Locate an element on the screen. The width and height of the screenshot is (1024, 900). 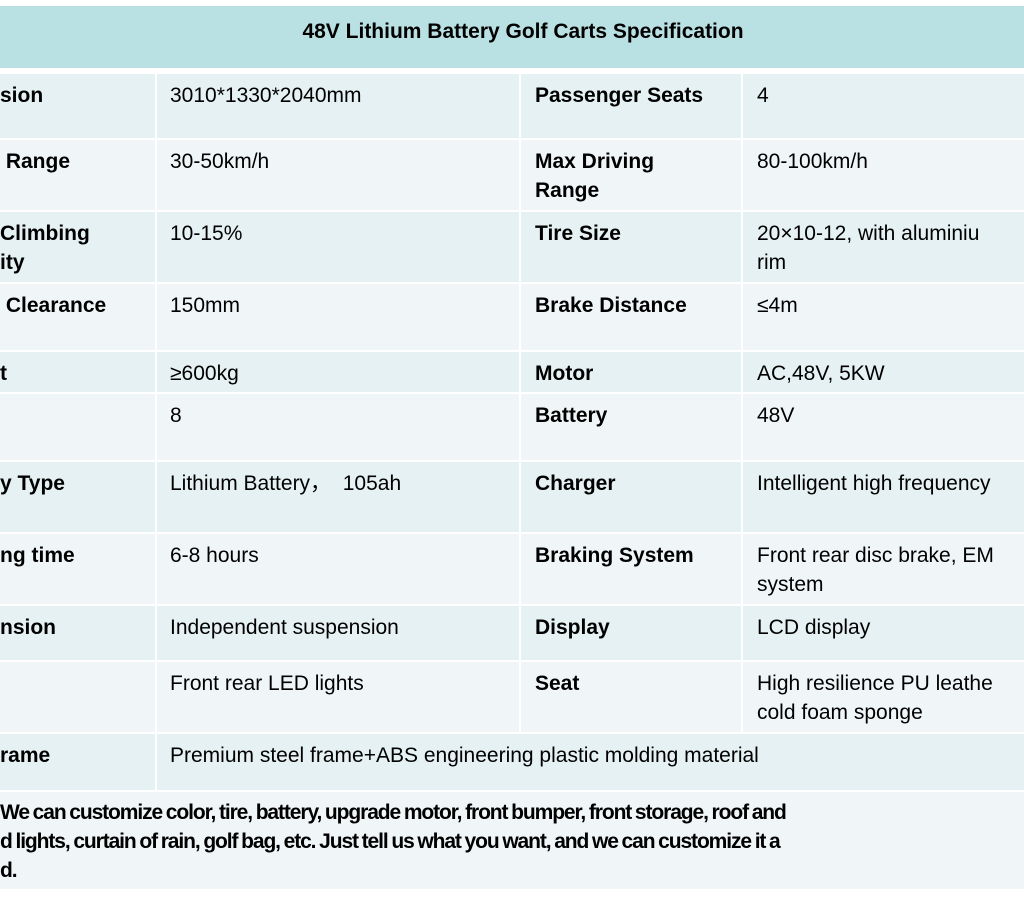
cell-text: Braking System is located at coordinates (614, 555).